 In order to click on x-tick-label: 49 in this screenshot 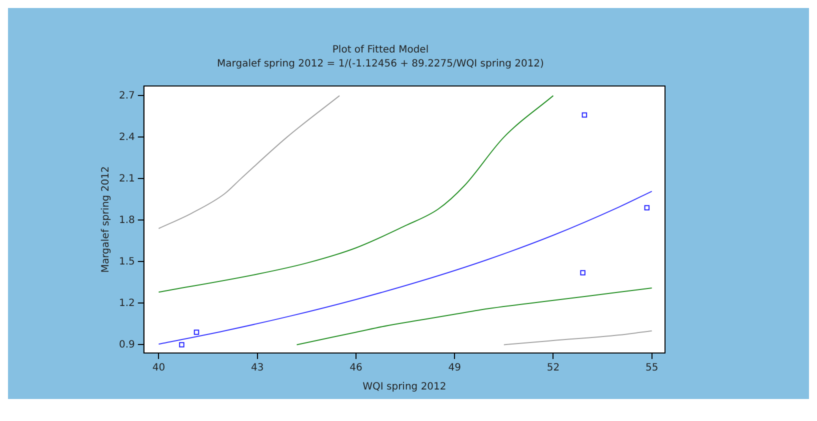, I will do `click(454, 368)`.